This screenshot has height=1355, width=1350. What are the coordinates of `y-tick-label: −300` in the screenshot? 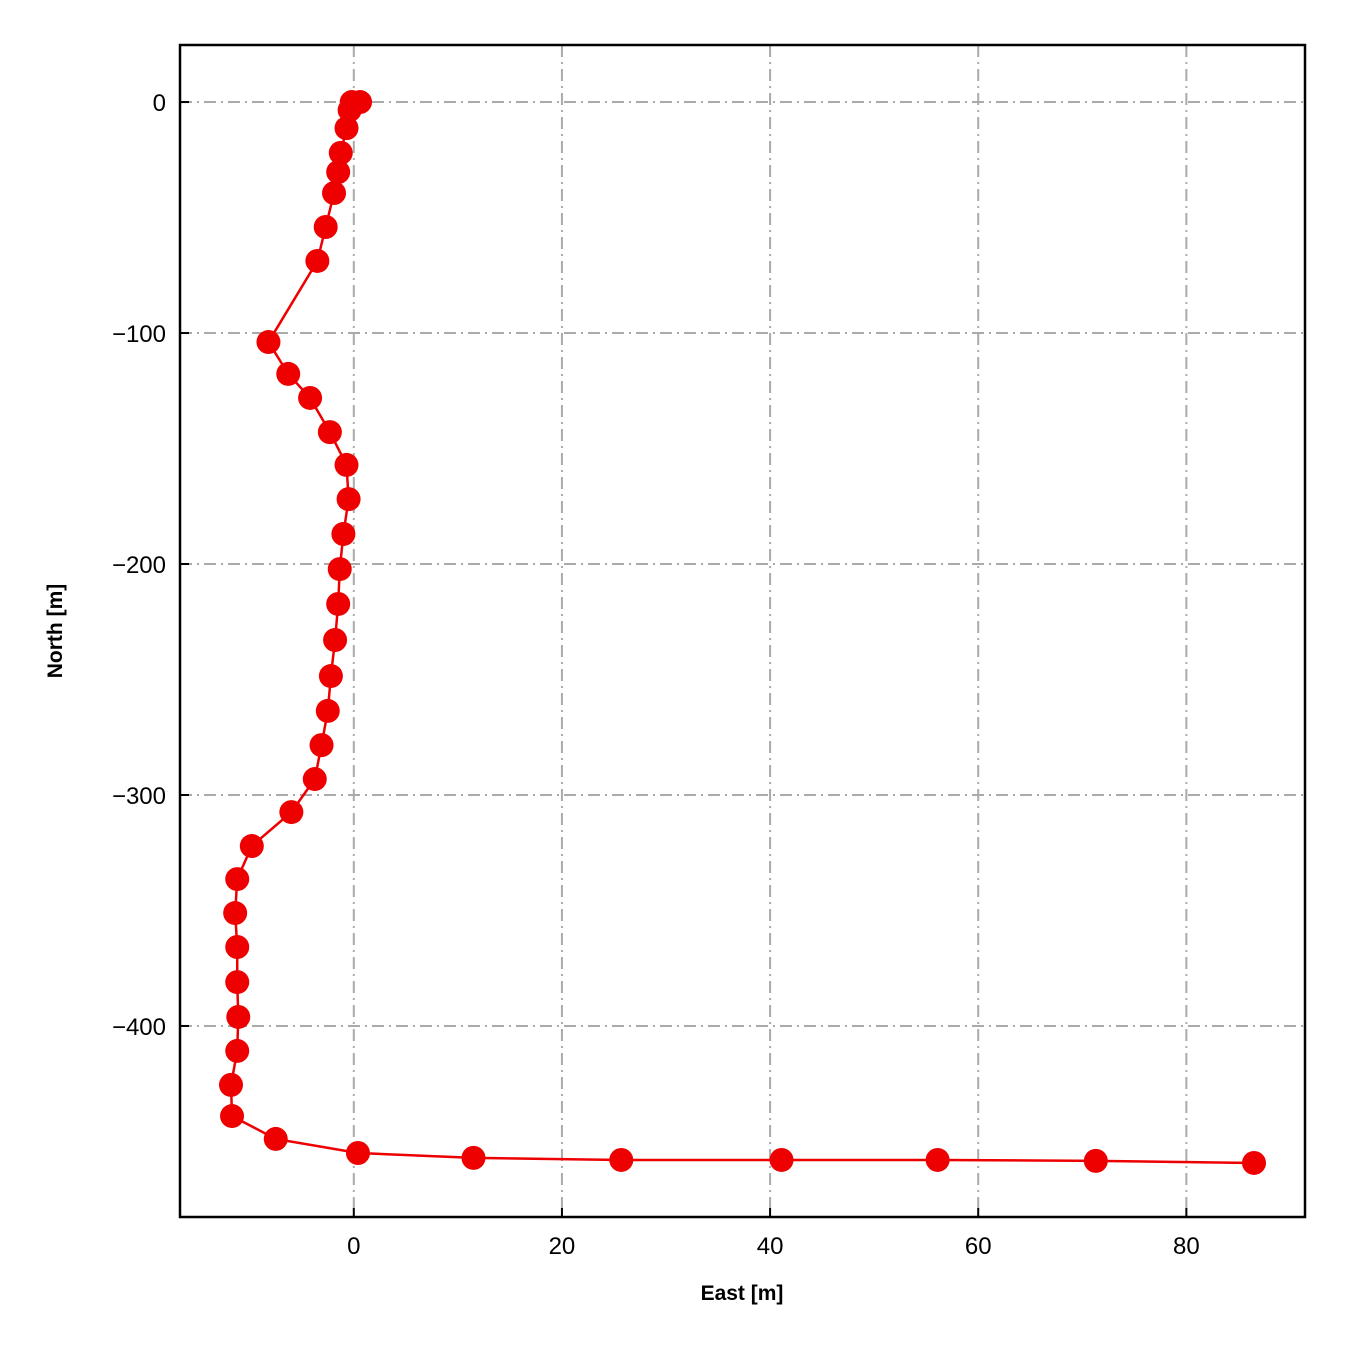 It's located at (139, 796).